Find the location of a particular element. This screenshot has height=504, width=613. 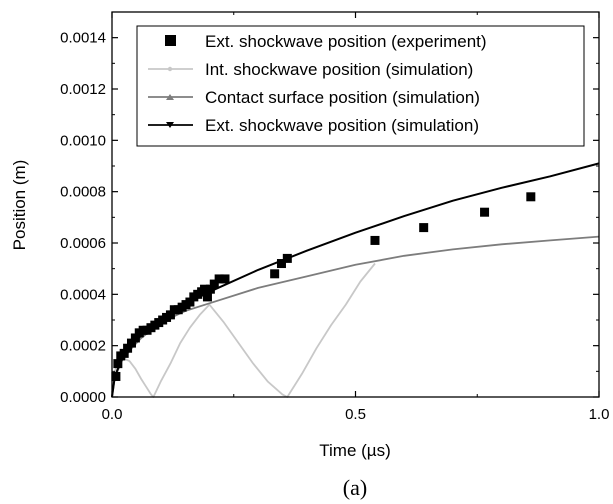

x-tick-label: 0.0 is located at coordinates (112, 414).